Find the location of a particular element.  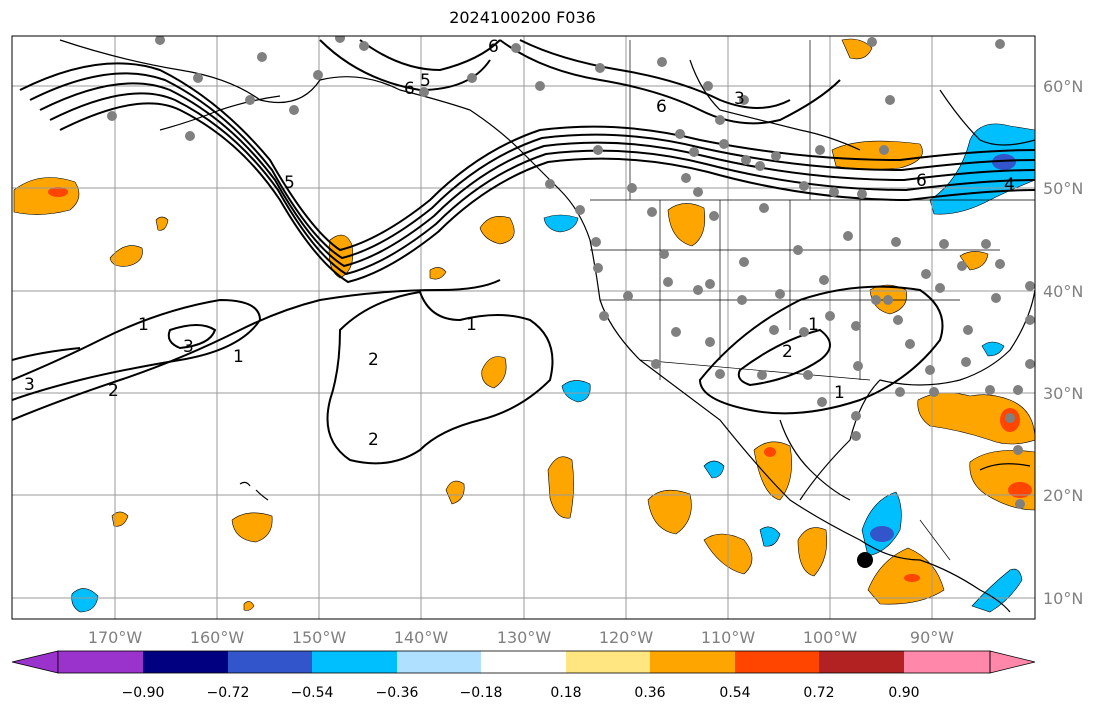

colorbar-tick-label: 0.72 is located at coordinates (818, 693).